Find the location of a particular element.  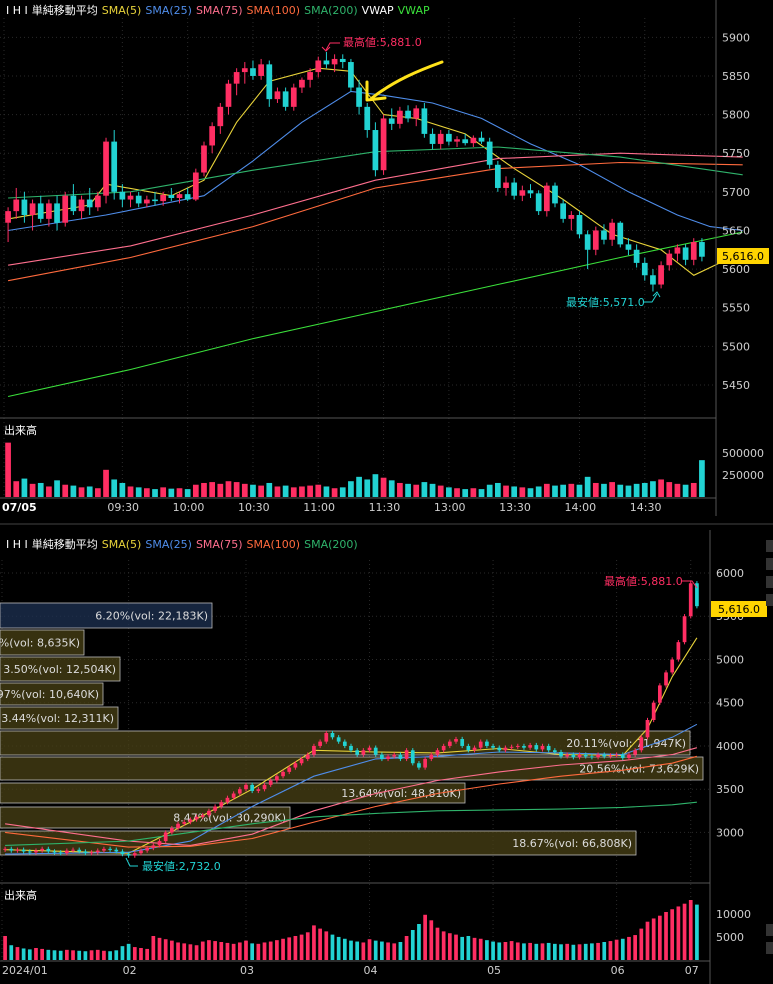

scroll-up-button is located at coordinates (769, 546).